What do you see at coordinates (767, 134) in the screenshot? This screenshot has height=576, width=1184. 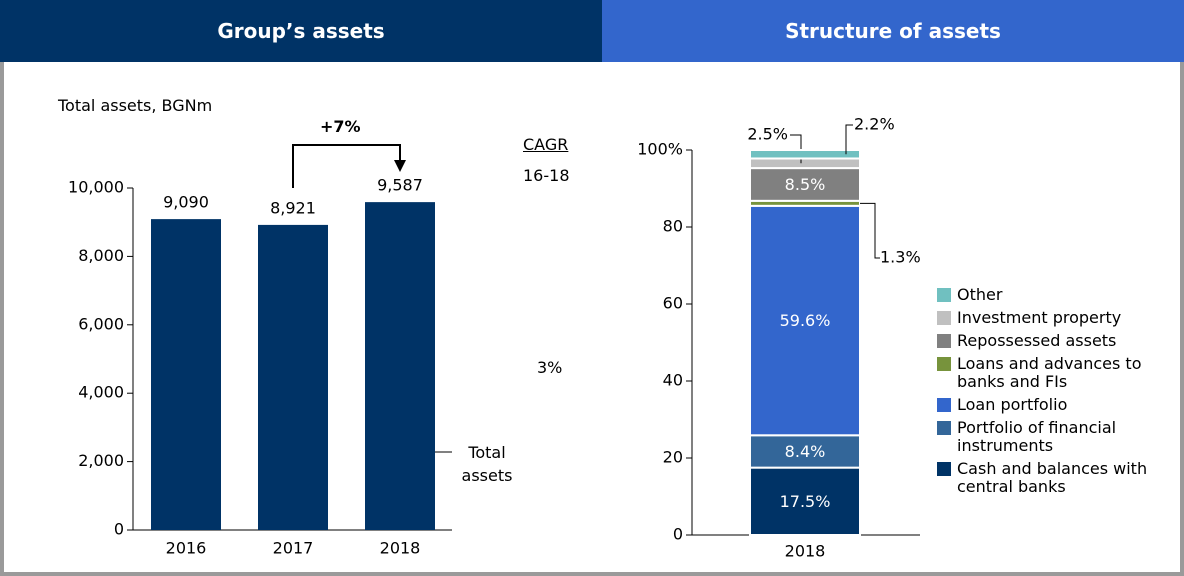 I see `value-label: 2.5%` at bounding box center [767, 134].